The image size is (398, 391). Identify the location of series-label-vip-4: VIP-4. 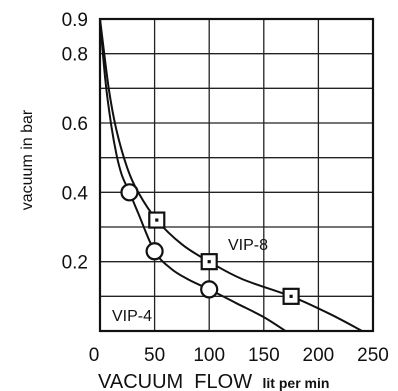
(132, 316).